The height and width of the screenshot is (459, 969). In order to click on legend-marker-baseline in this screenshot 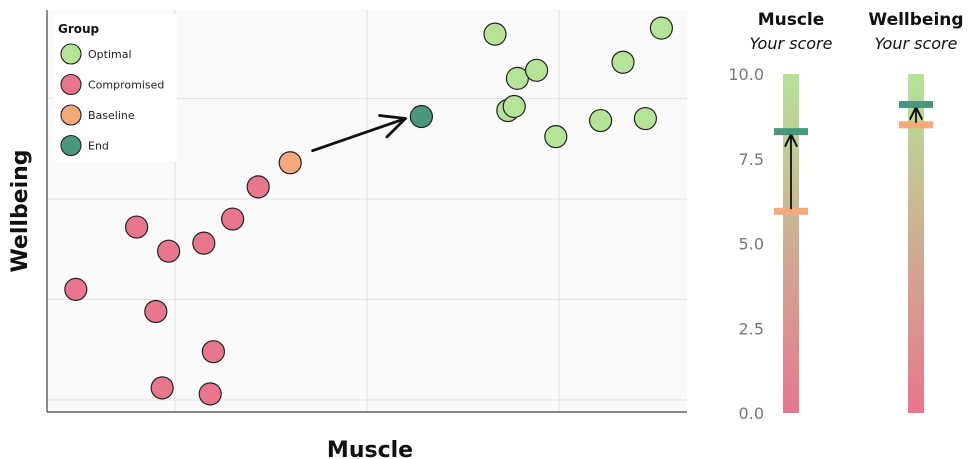, I will do `click(71, 115)`.